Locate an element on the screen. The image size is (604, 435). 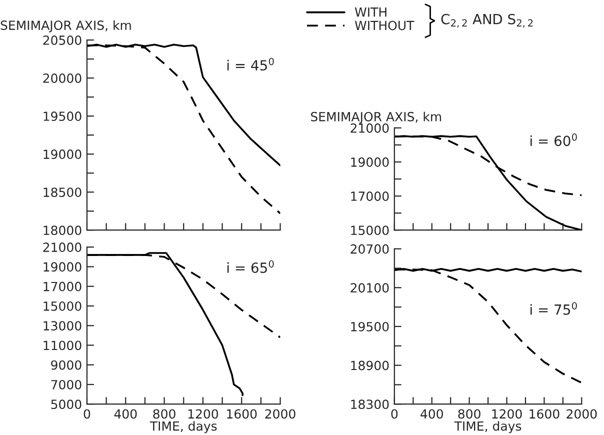
y-tick-label: 20100 is located at coordinates (369, 288).